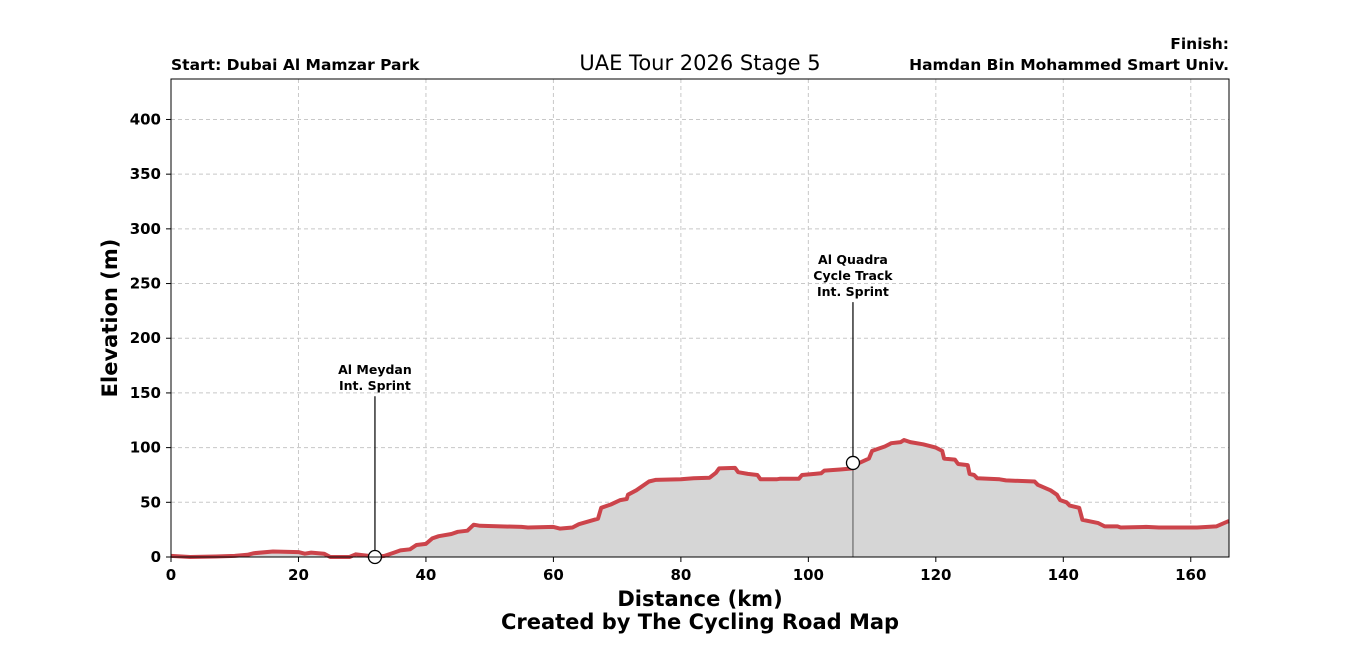  I want to click on finish-label-line1: Finish:, so click(1199, 44).